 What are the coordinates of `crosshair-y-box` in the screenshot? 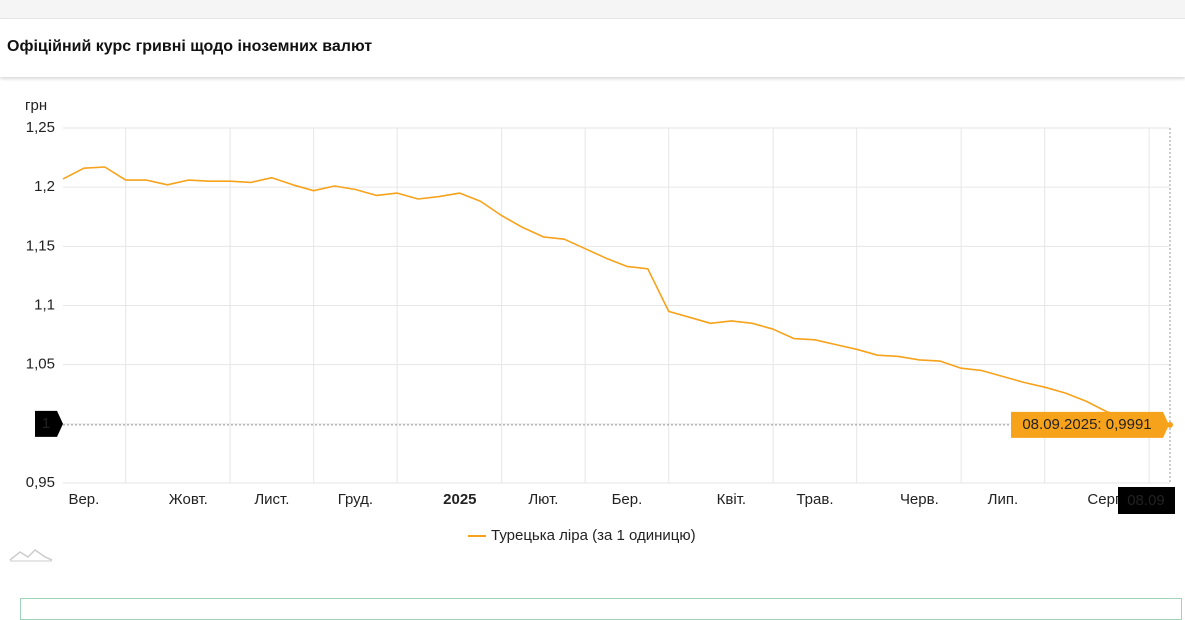 It's located at (49, 423).